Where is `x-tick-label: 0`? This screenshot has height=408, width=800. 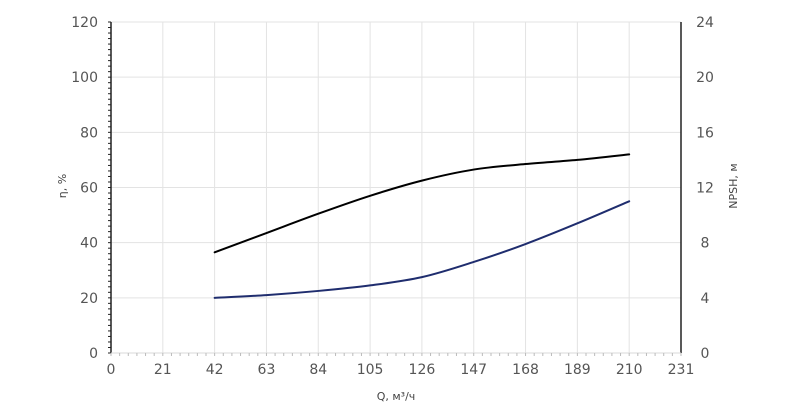
x-tick-label: 0 is located at coordinates (111, 370).